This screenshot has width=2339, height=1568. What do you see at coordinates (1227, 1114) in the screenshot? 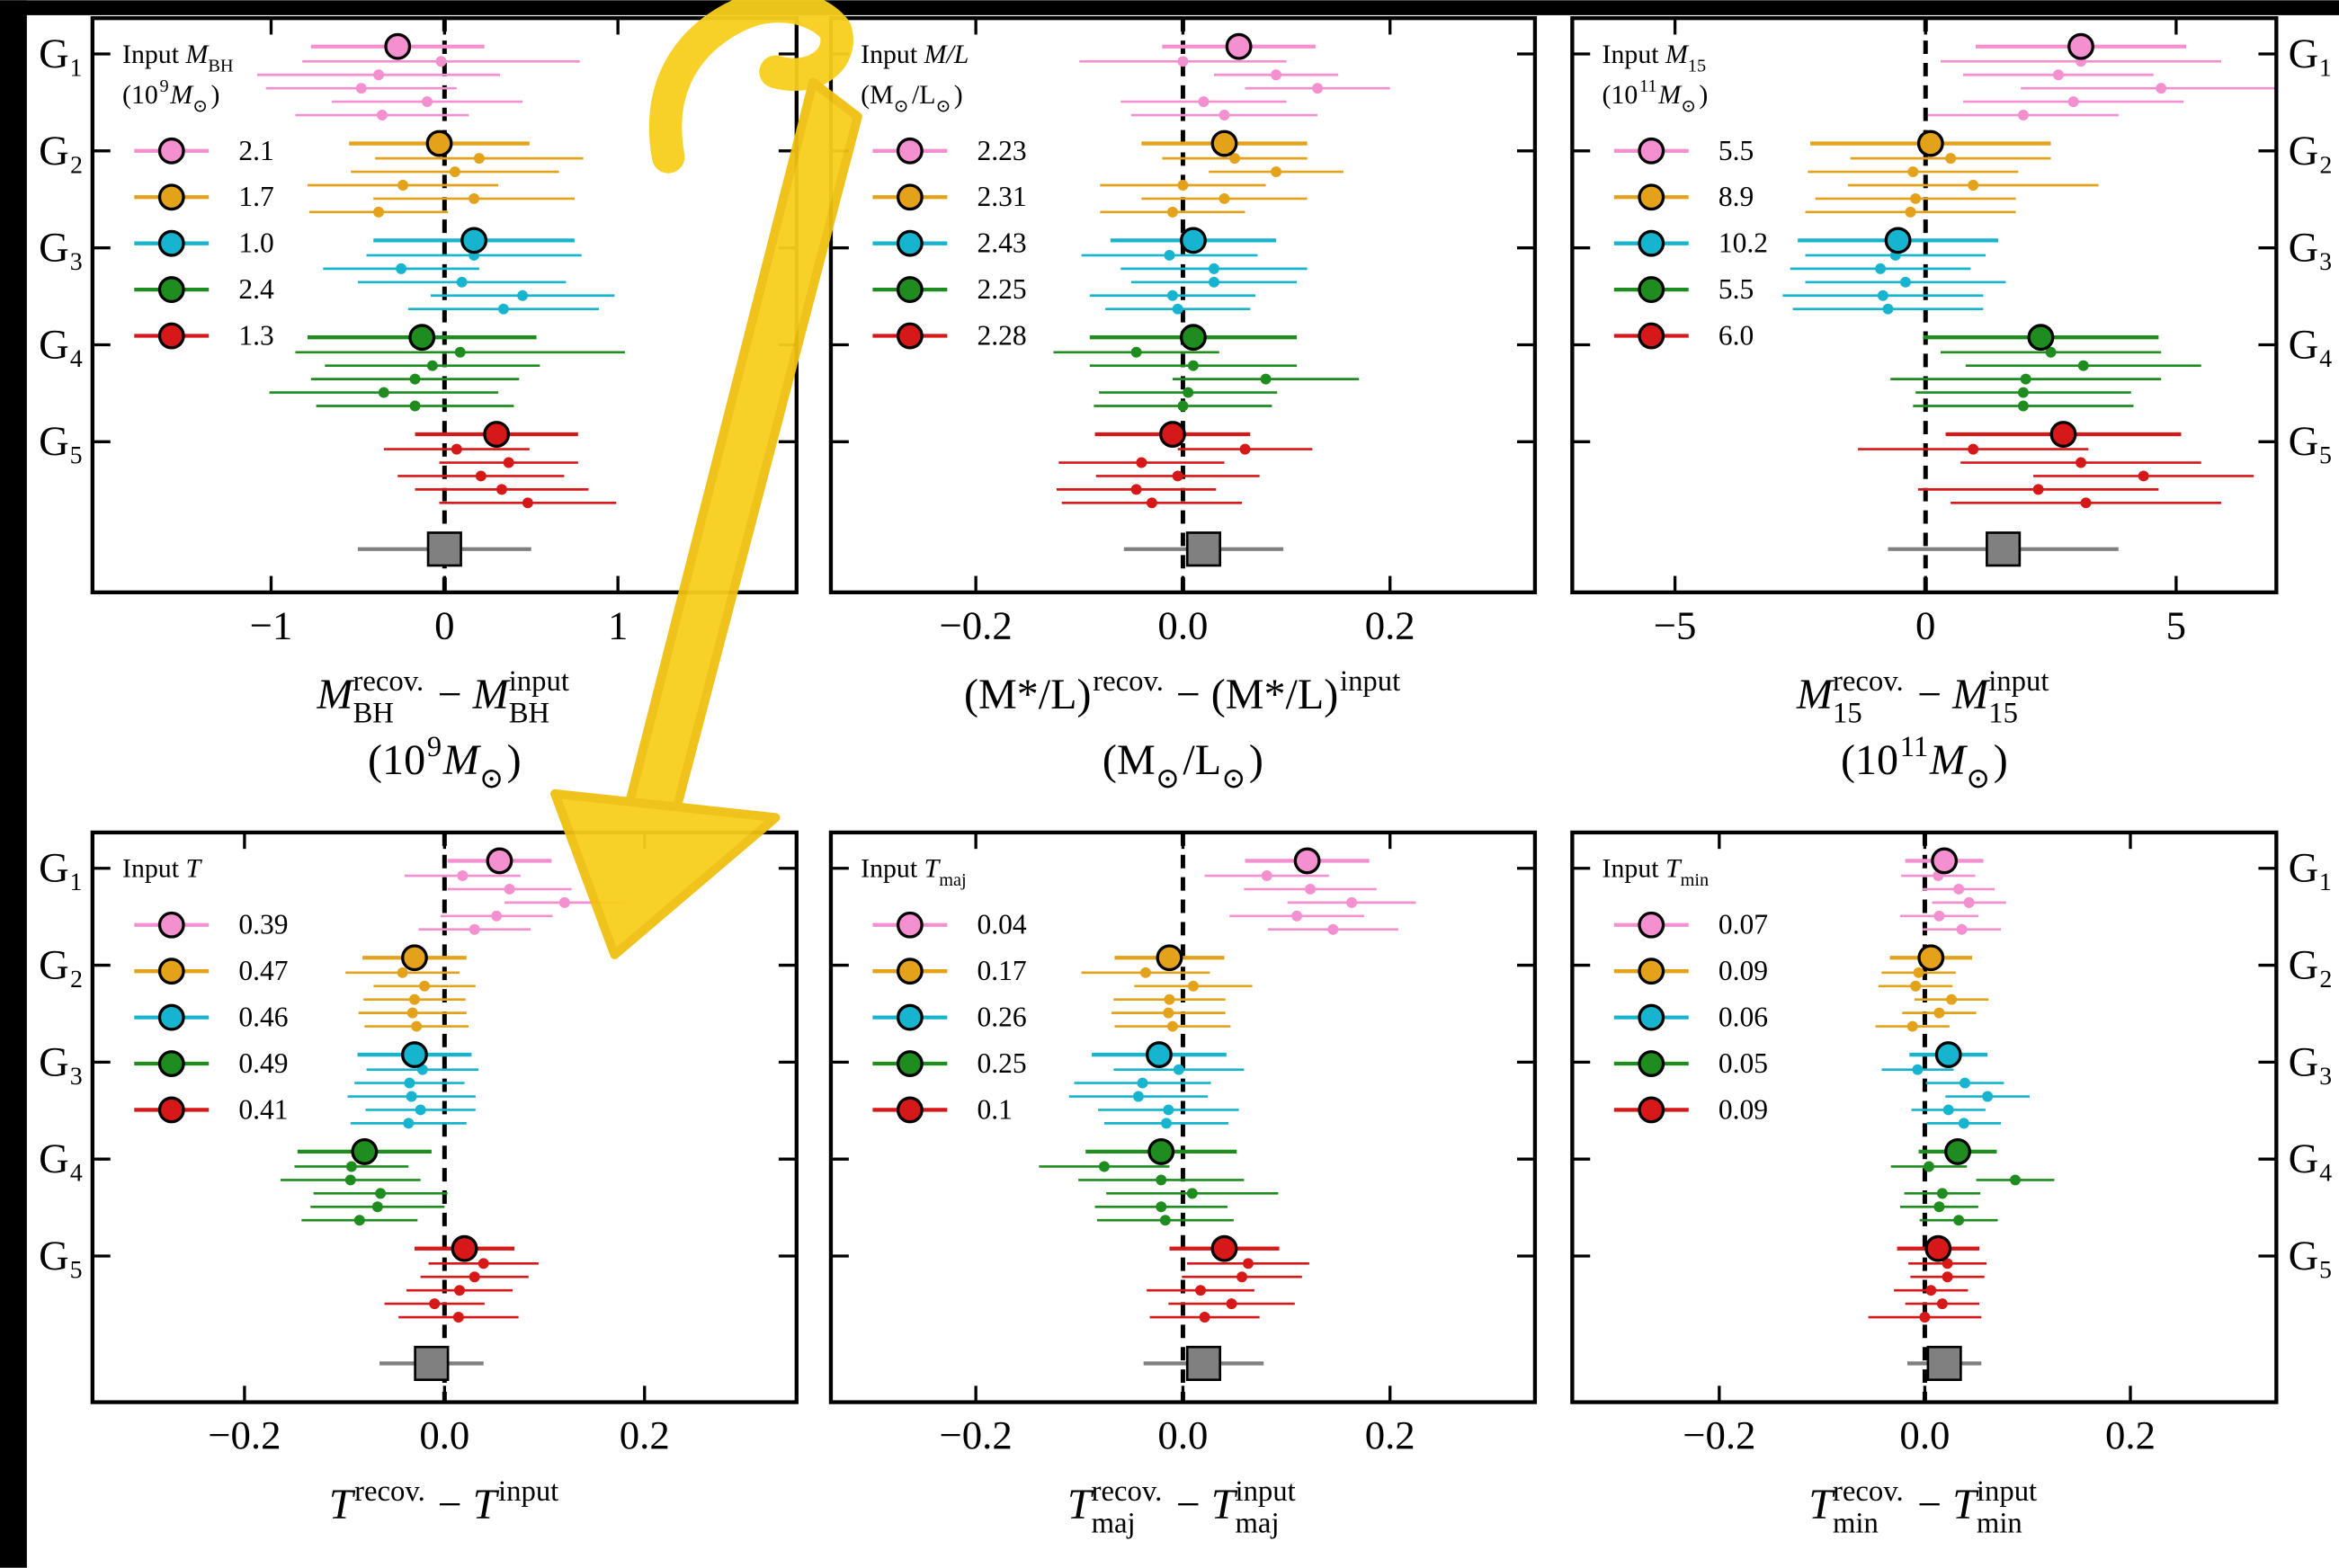
I see `marks` at bounding box center [1227, 1114].